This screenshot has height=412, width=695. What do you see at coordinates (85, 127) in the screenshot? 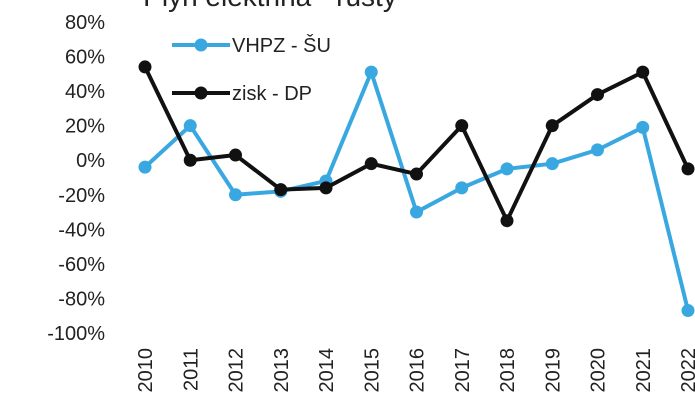
I see `y-tick-label: 20%` at bounding box center [85, 127].